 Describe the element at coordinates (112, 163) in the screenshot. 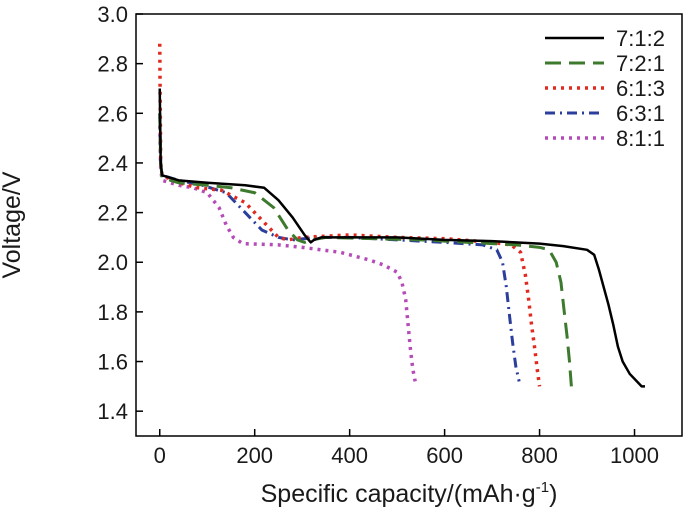

I see `y-tick-label: 2.4` at that location.